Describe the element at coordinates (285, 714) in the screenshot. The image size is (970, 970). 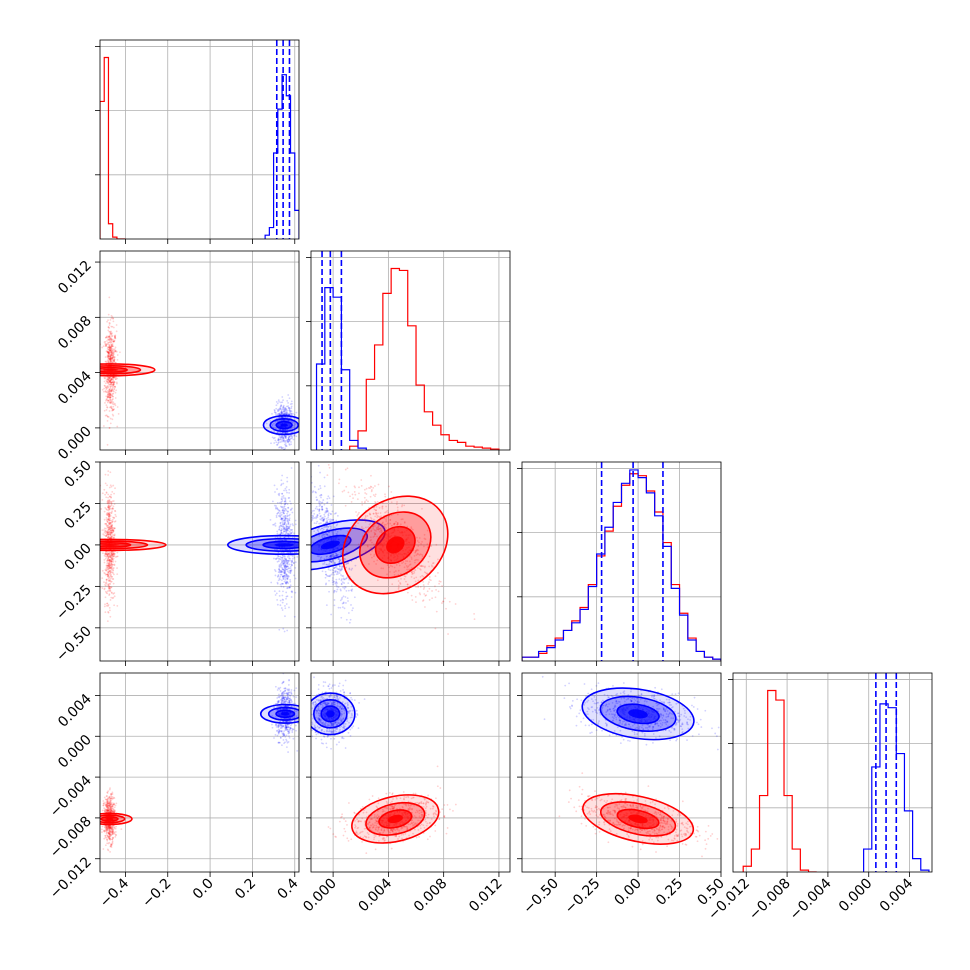
I see `density-core` at that location.